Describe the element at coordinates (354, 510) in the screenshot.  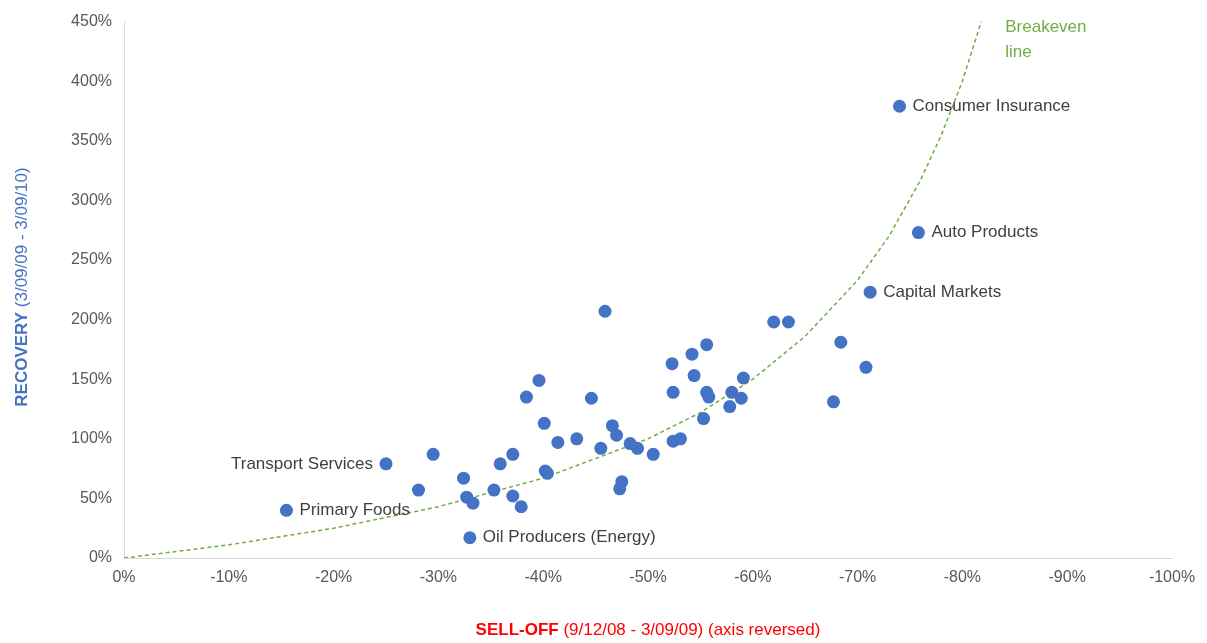
I see `annotation: Primary Foods` at that location.